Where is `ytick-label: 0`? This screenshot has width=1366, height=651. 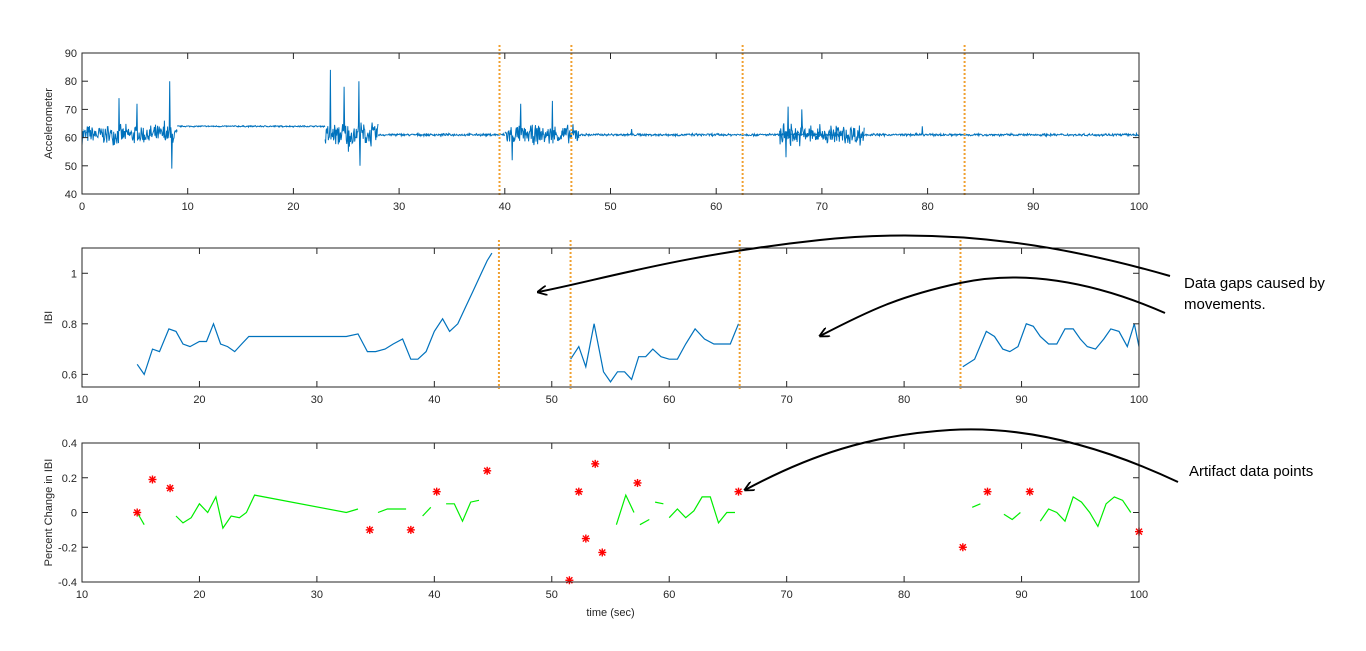
ytick-label: 0 is located at coordinates (74, 514).